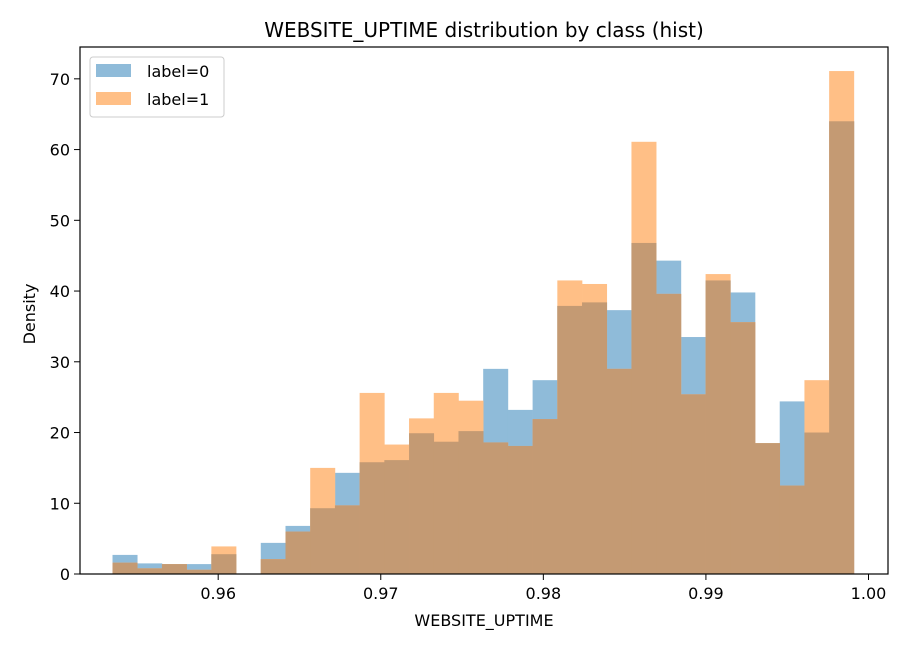  Describe the element at coordinates (60, 433) in the screenshot. I see `y-tick-label: 20` at that location.